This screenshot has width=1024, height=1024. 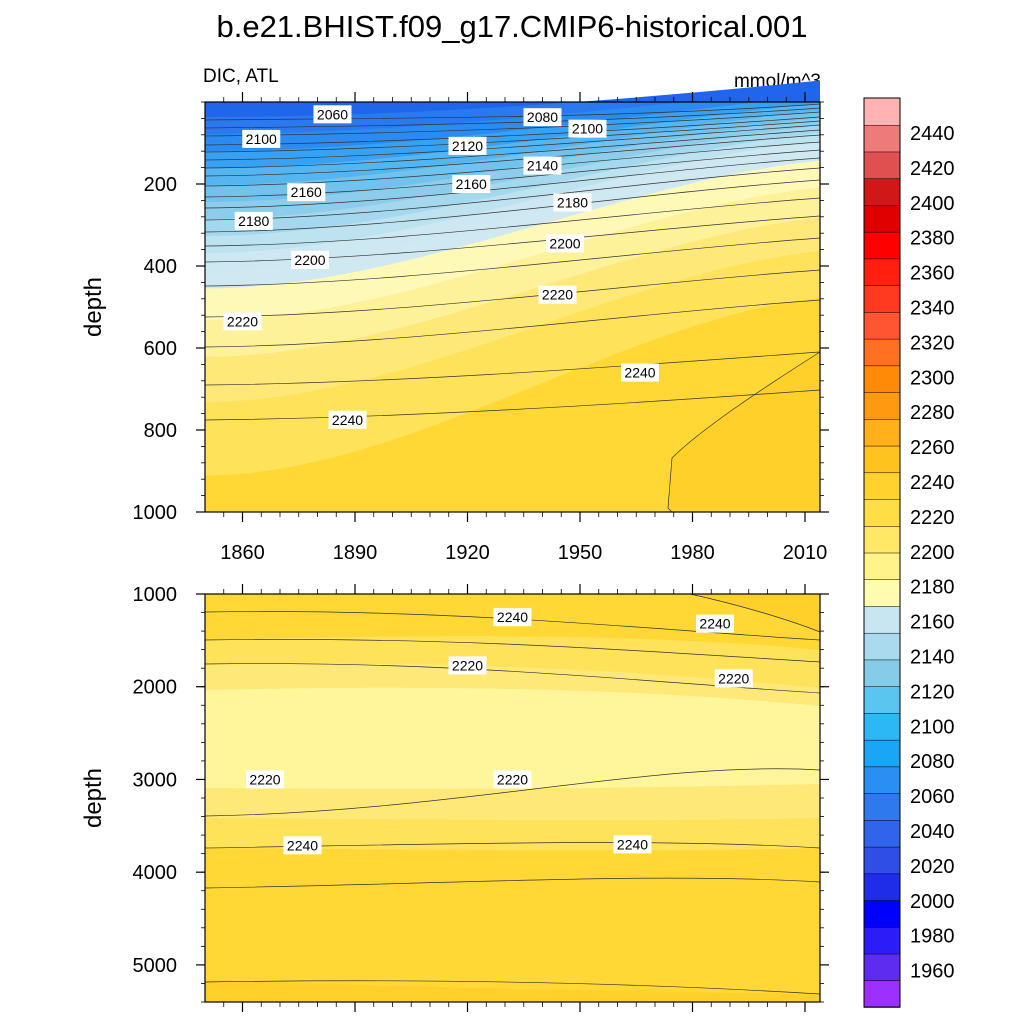 I want to click on y-tick-label: 2000, so click(x=155, y=688).